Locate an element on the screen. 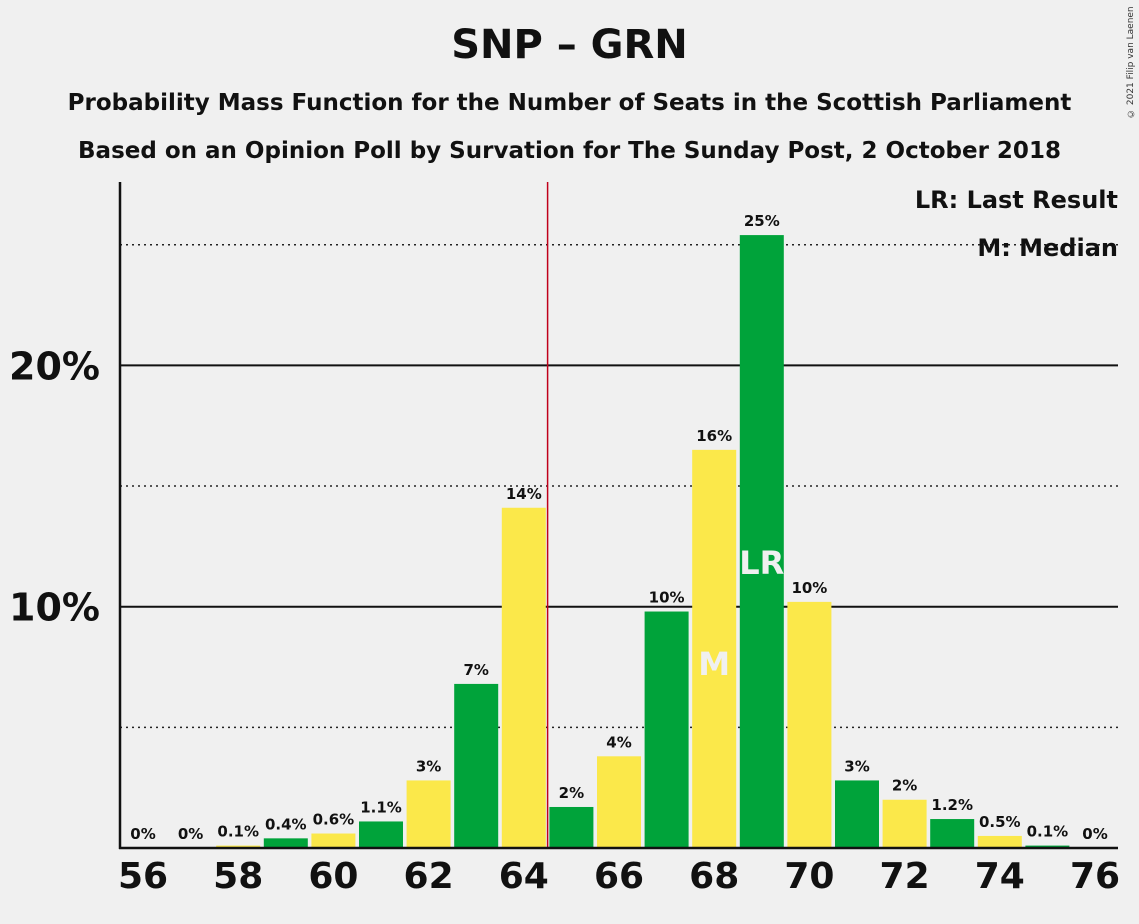 This screenshot has width=1139, height=924. y-tick-label: 20% is located at coordinates (54, 366).